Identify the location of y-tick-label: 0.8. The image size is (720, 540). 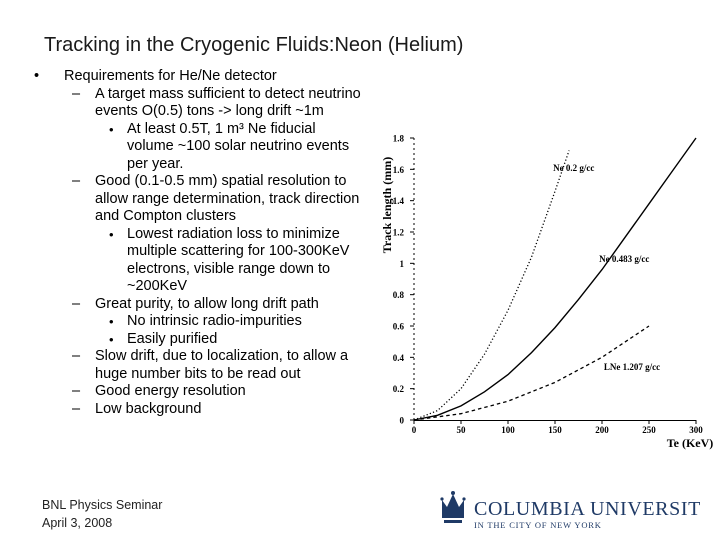
(399, 295).